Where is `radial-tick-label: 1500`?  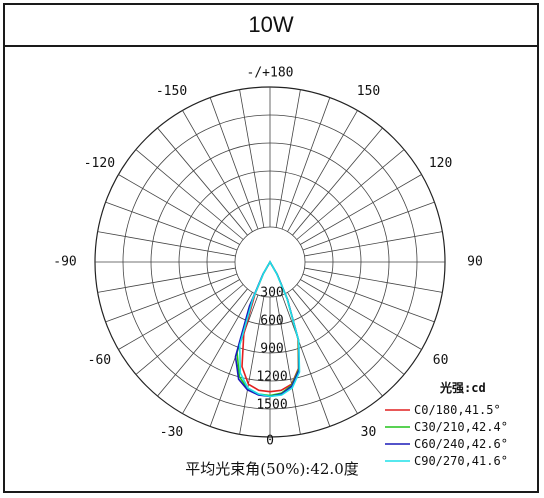
radial-tick-label: 1500 is located at coordinates (271, 405).